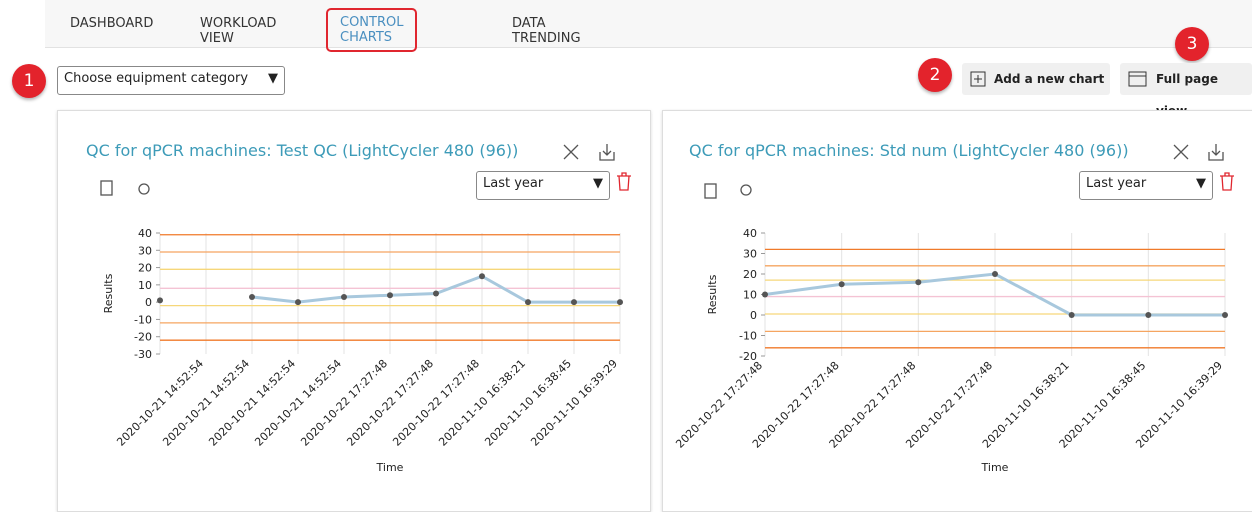 This screenshot has width=1252, height=512. Describe the element at coordinates (935, 75) in the screenshot. I see `badge: 2` at that location.